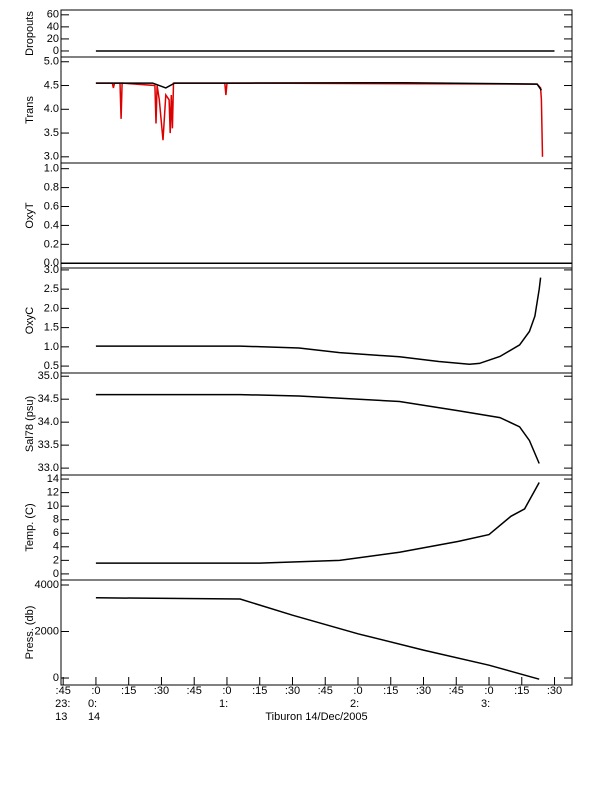 This screenshot has height=785, width=612. What do you see at coordinates (51, 289) in the screenshot?
I see `y-tick-label: 2.5` at bounding box center [51, 289].